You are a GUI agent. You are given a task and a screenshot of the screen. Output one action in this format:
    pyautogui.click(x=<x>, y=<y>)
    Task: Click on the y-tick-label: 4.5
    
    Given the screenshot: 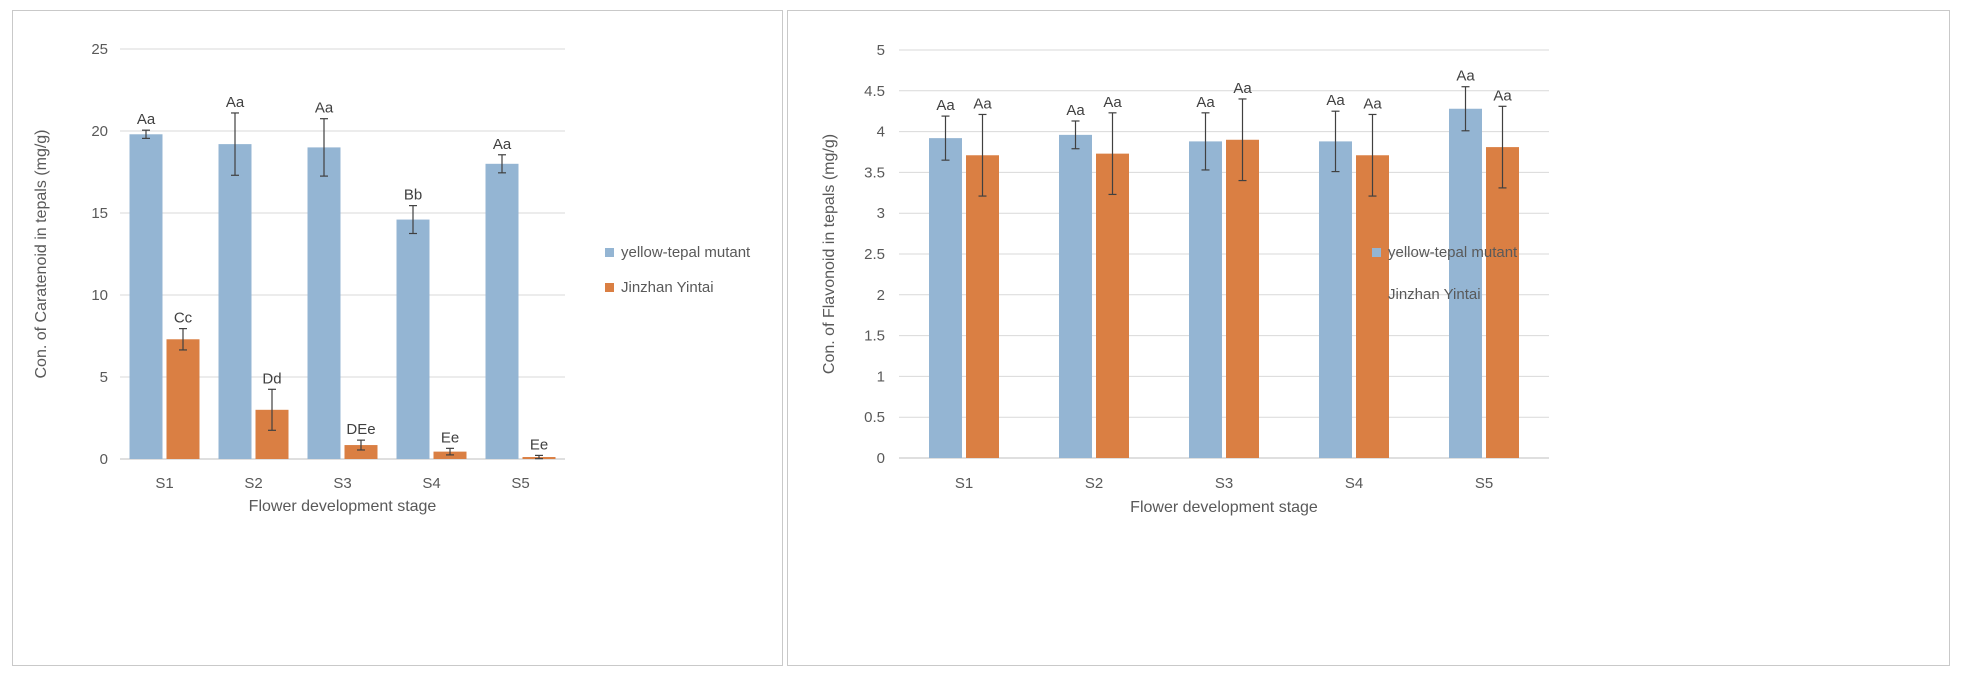 What is the action you would take?
    pyautogui.click(x=874, y=91)
    